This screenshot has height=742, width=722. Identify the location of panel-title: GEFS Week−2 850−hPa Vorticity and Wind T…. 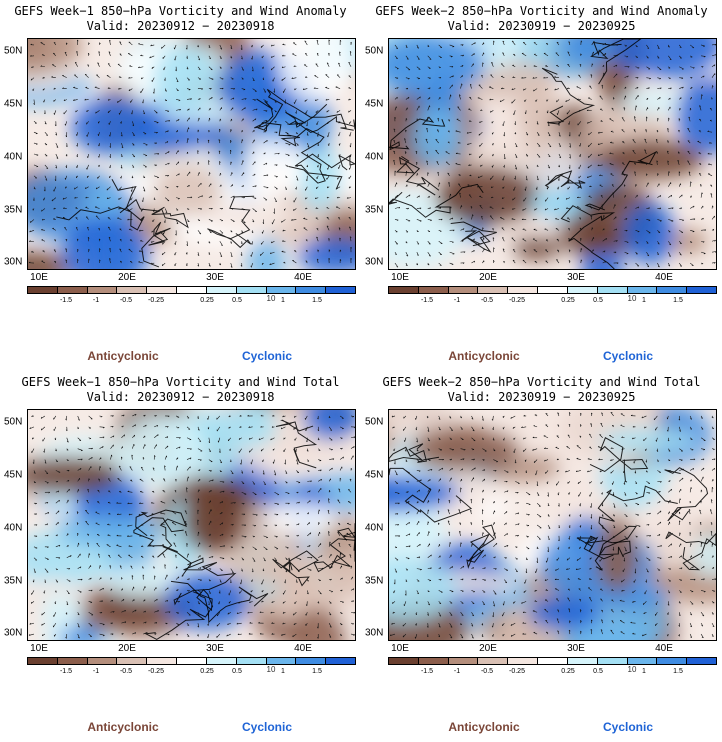
(541, 390).